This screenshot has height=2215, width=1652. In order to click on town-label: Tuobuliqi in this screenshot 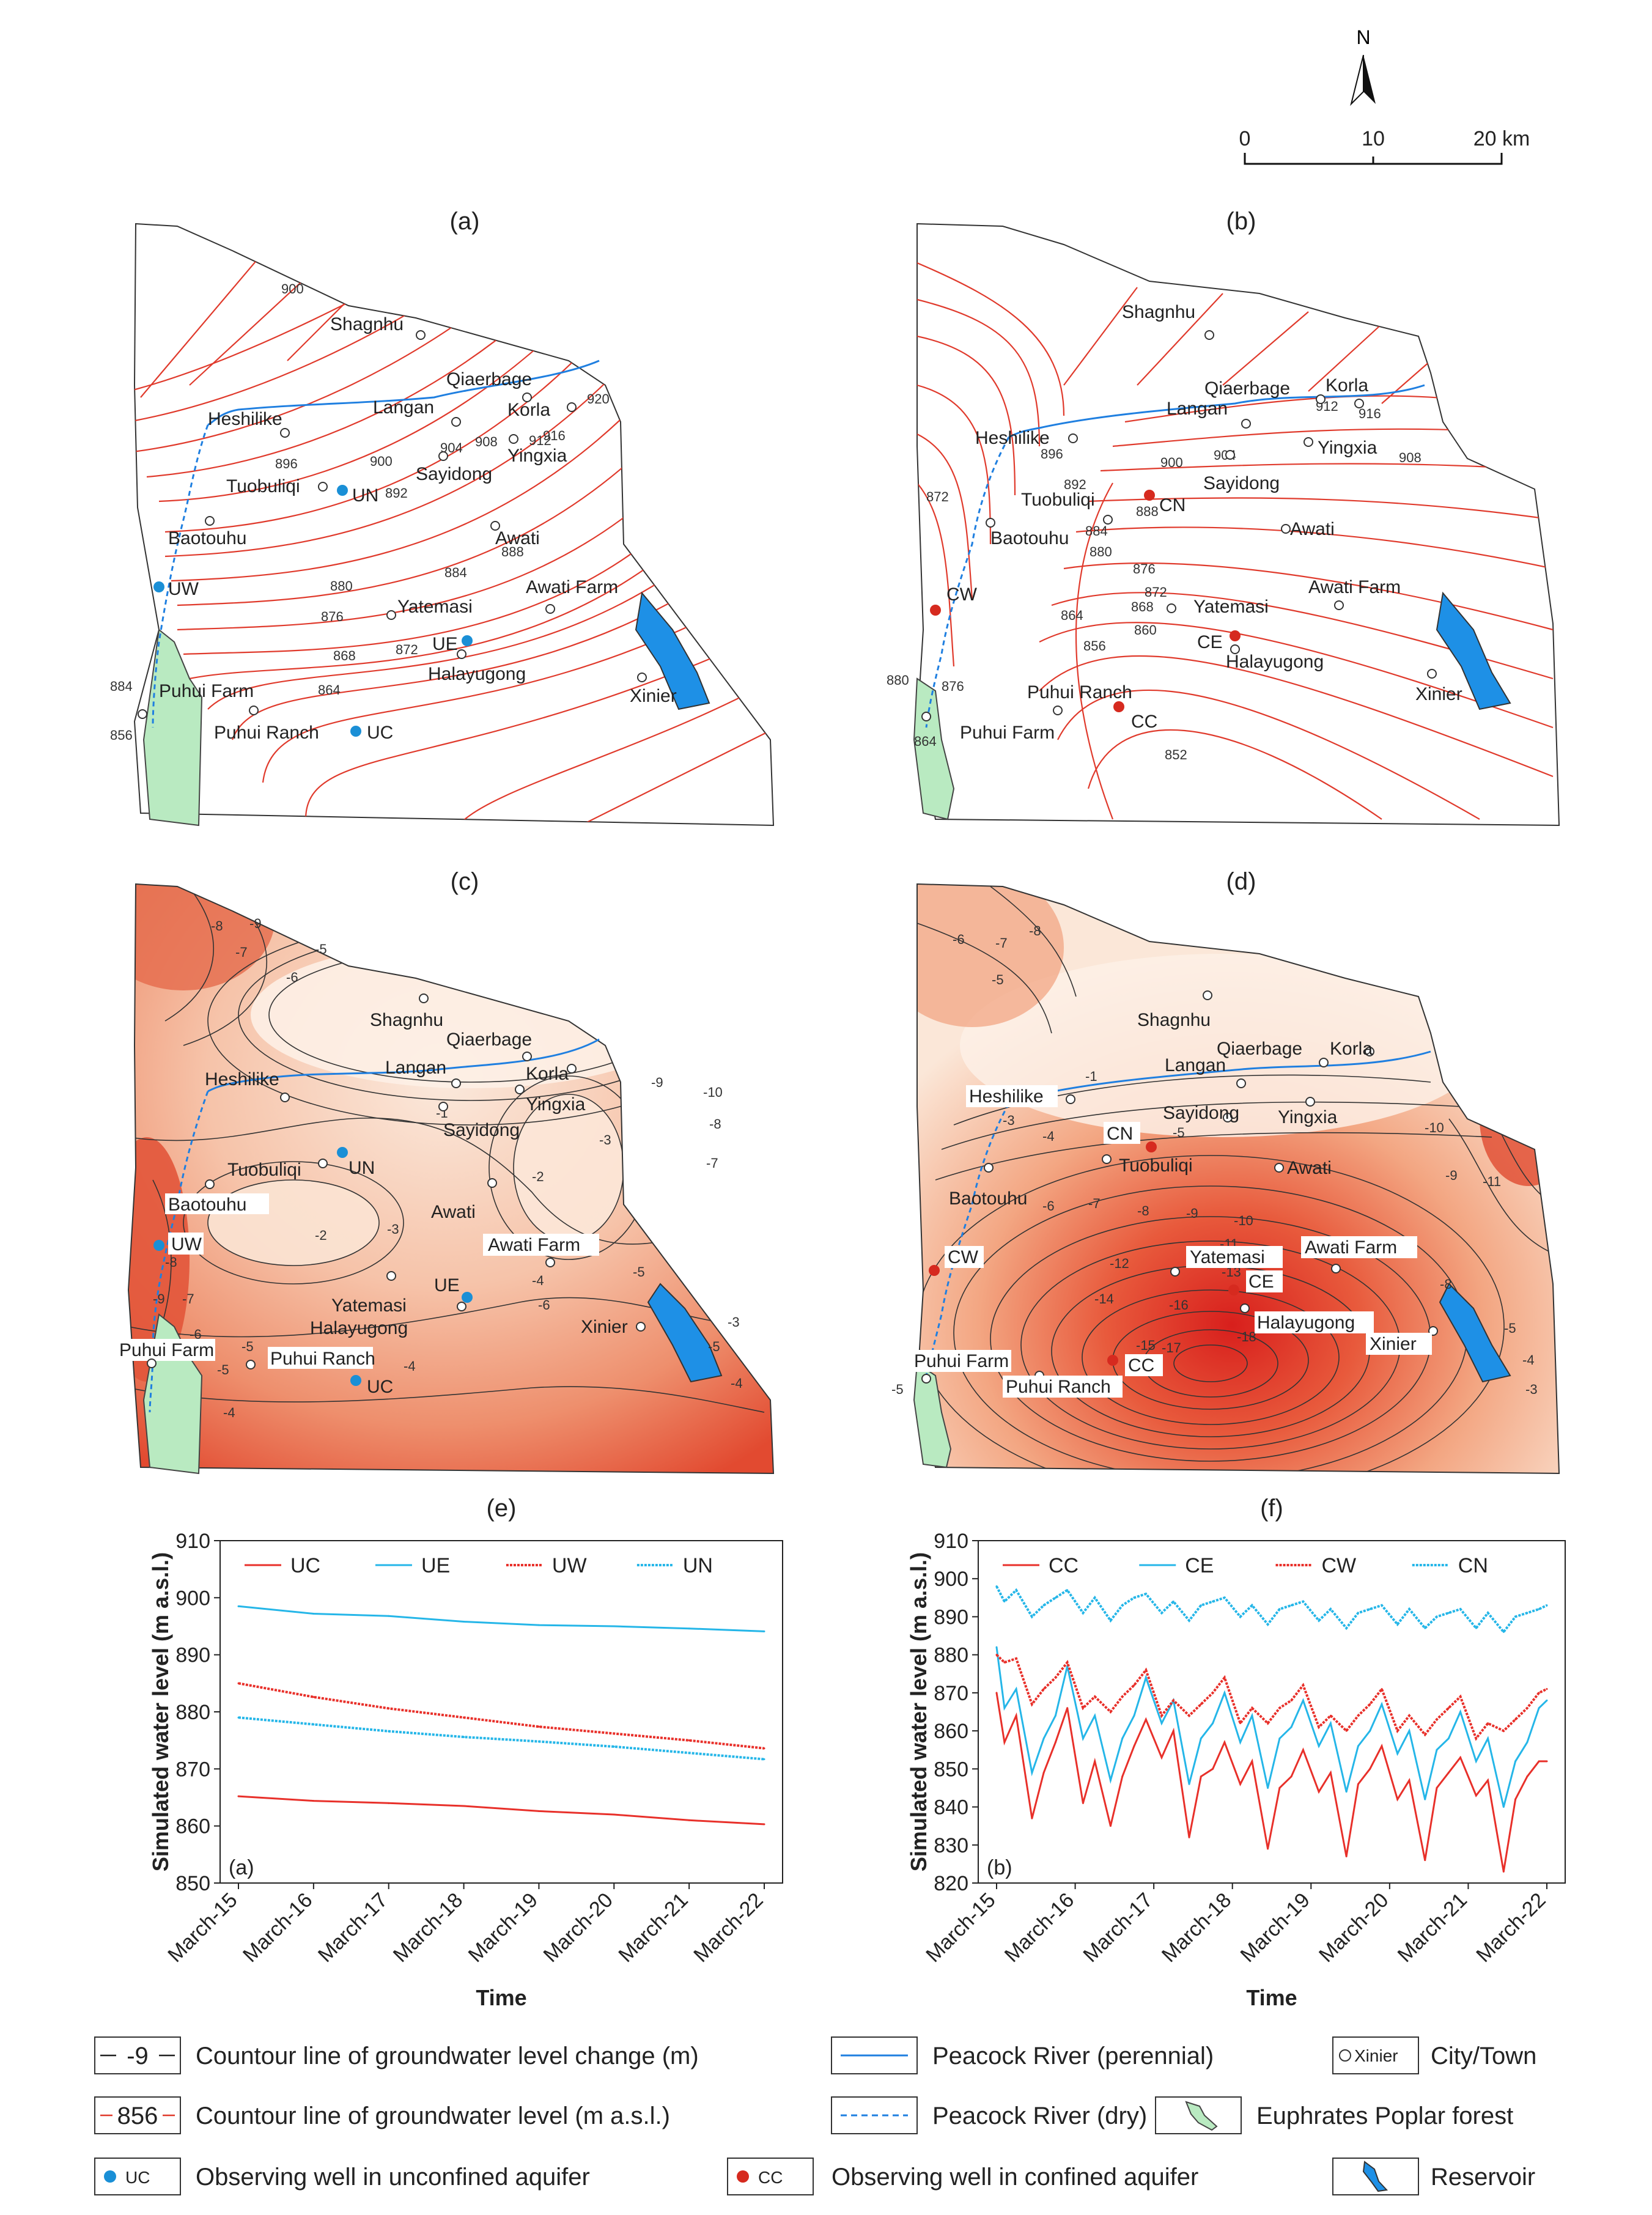, I will do `click(264, 1170)`.